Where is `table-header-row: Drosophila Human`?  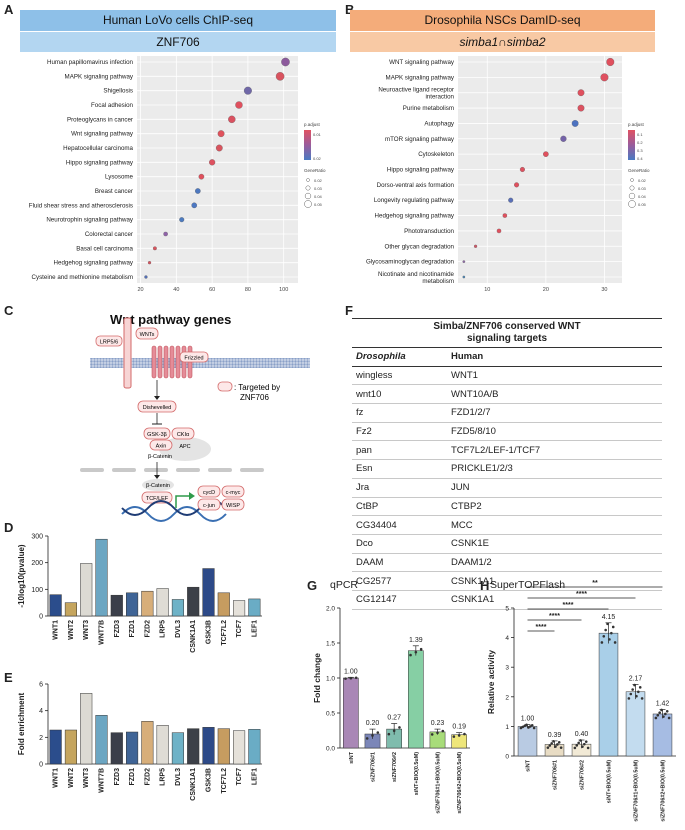
table-header-row: Drosophila Human is located at coordinates (507, 357).